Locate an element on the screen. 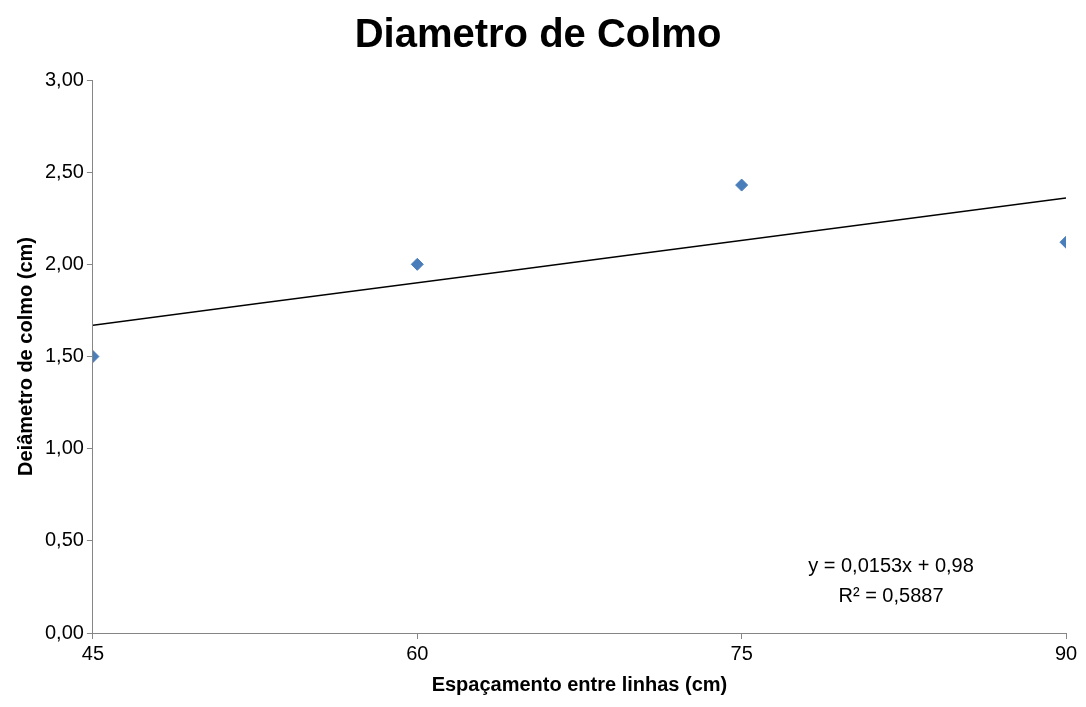 Image resolution: width=1086 pixels, height=707 pixels. y-tick-label: 2,50 is located at coordinates (64, 170).